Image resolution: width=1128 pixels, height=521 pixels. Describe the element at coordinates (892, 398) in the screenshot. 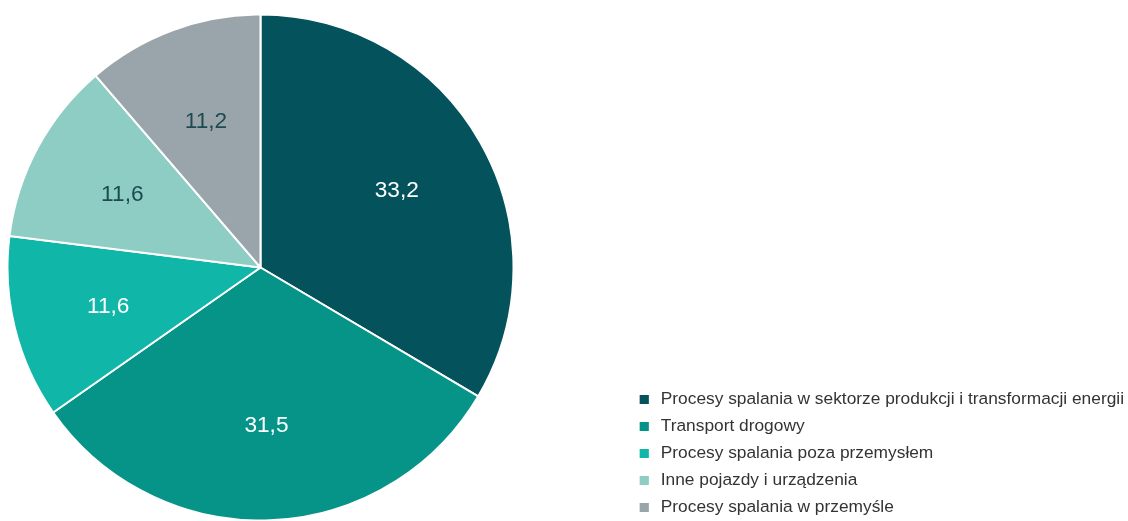

I see `legend-label: Procesy spalania w sektorze produkcji i transformacji energii` at that location.